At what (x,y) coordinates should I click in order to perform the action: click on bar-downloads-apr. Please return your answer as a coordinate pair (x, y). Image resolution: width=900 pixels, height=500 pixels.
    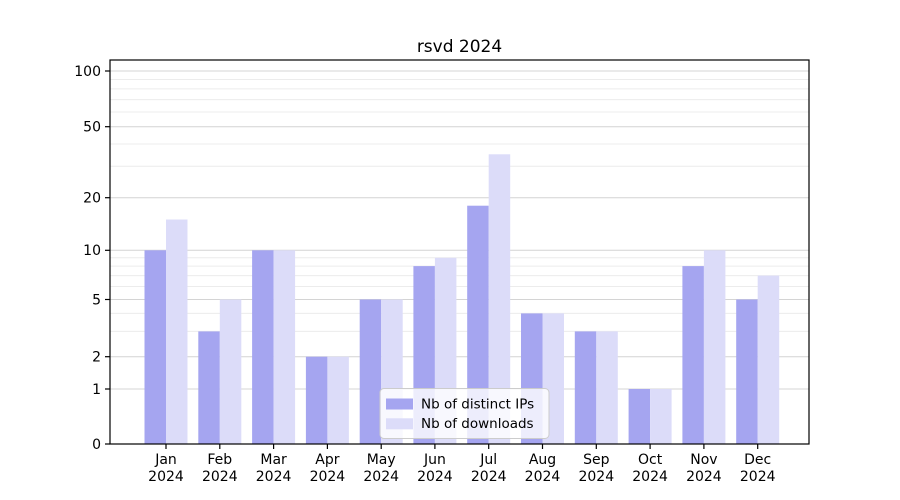
    Looking at the image, I should click on (338, 400).